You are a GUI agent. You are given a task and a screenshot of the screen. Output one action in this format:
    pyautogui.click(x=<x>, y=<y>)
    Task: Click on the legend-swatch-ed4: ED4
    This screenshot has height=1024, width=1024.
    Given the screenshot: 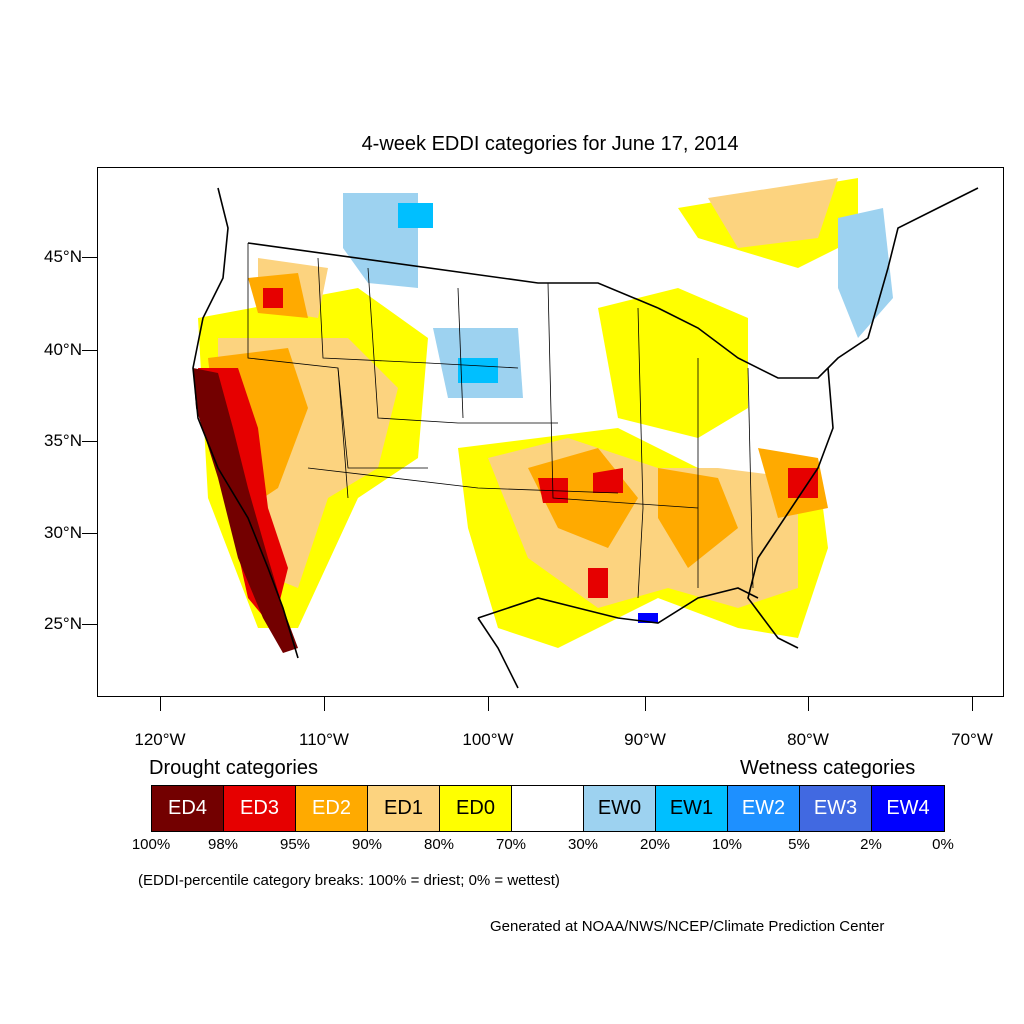 What is the action you would take?
    pyautogui.click(x=188, y=808)
    